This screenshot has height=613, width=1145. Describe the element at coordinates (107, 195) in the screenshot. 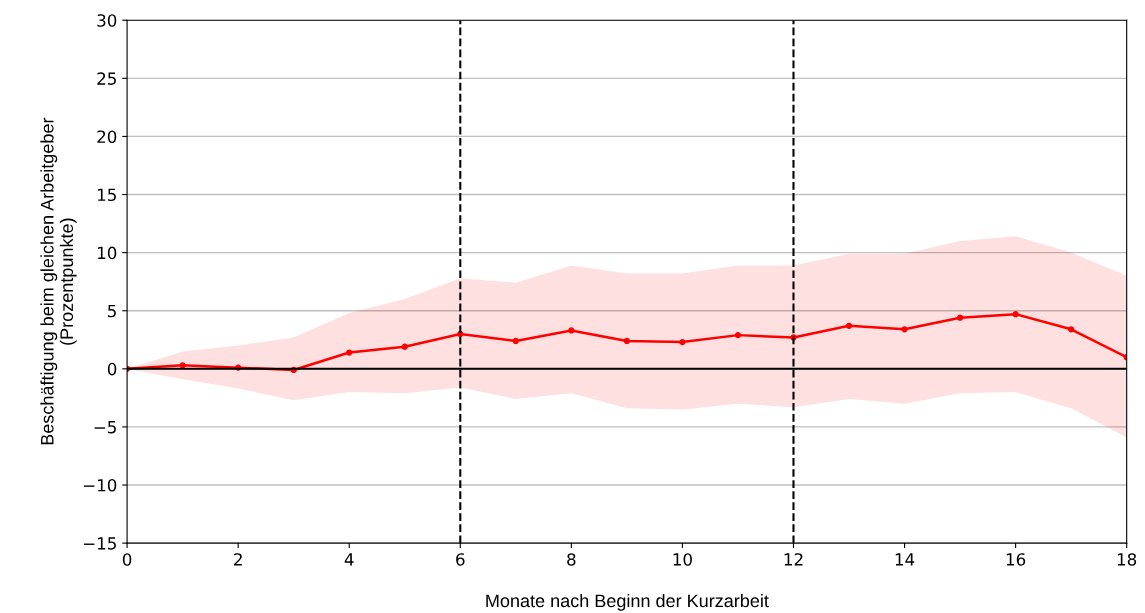

I see `y-tick-label: 15` at that location.